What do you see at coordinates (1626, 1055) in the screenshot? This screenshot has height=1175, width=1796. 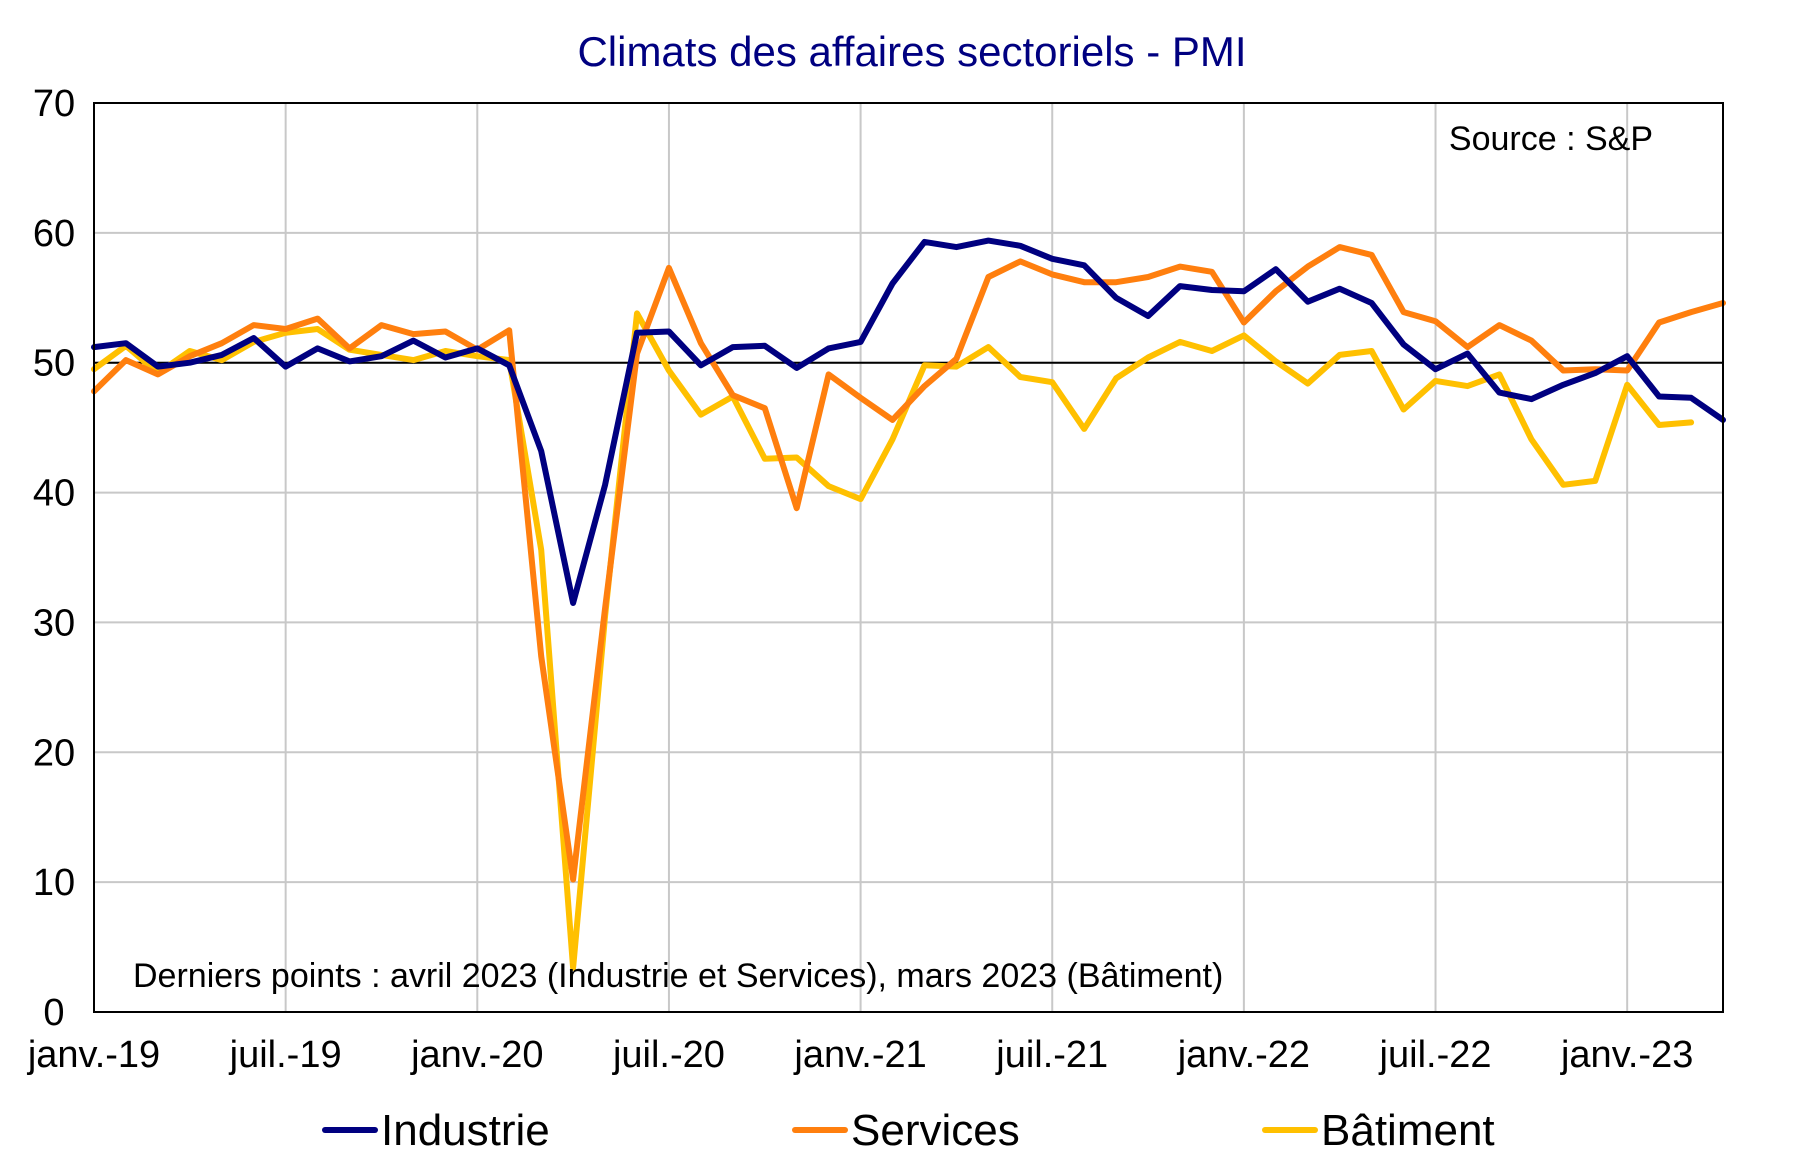 I see `x-tick-label: janv.-23` at bounding box center [1626, 1055].